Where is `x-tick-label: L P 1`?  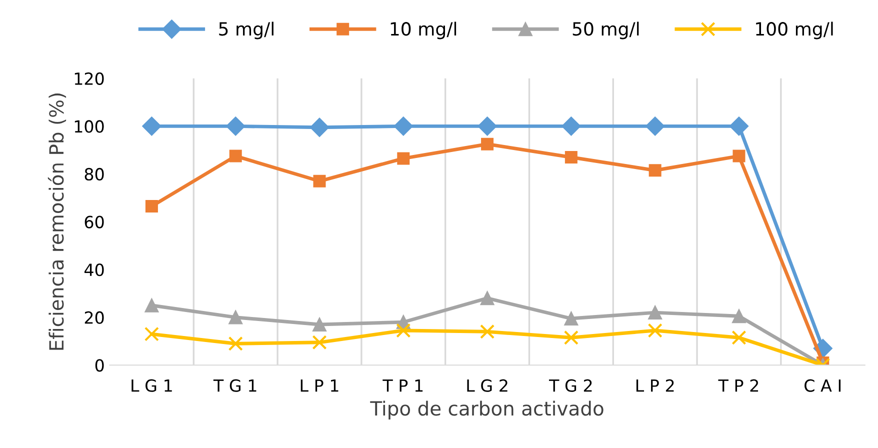 x-tick-label: L P 1 is located at coordinates (319, 386).